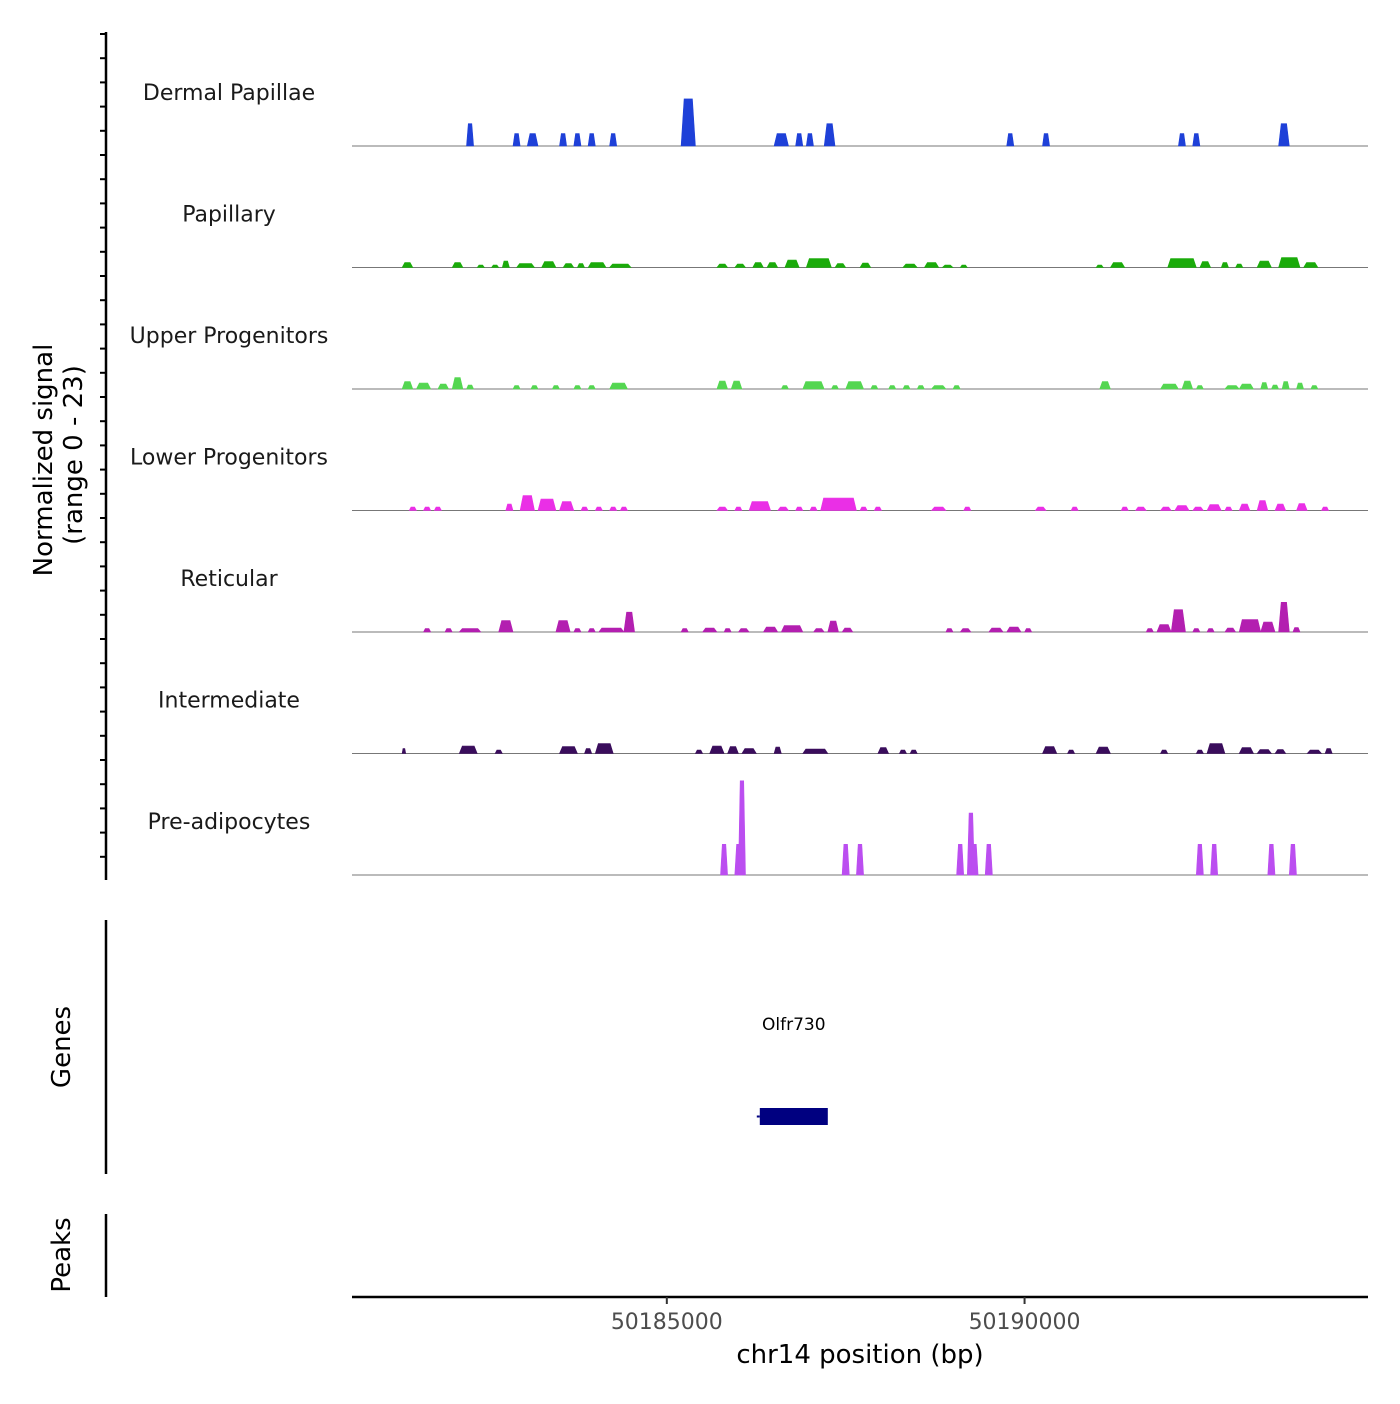  What do you see at coordinates (62, 1047) in the screenshot?
I see `genes-axis-label: Genes` at bounding box center [62, 1047].